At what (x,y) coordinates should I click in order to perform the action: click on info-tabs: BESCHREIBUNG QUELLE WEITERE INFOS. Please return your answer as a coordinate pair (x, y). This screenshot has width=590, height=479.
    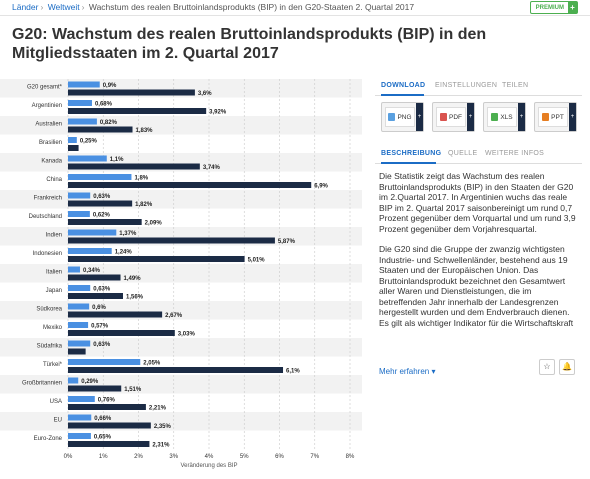
    Looking at the image, I should click on (478, 155).